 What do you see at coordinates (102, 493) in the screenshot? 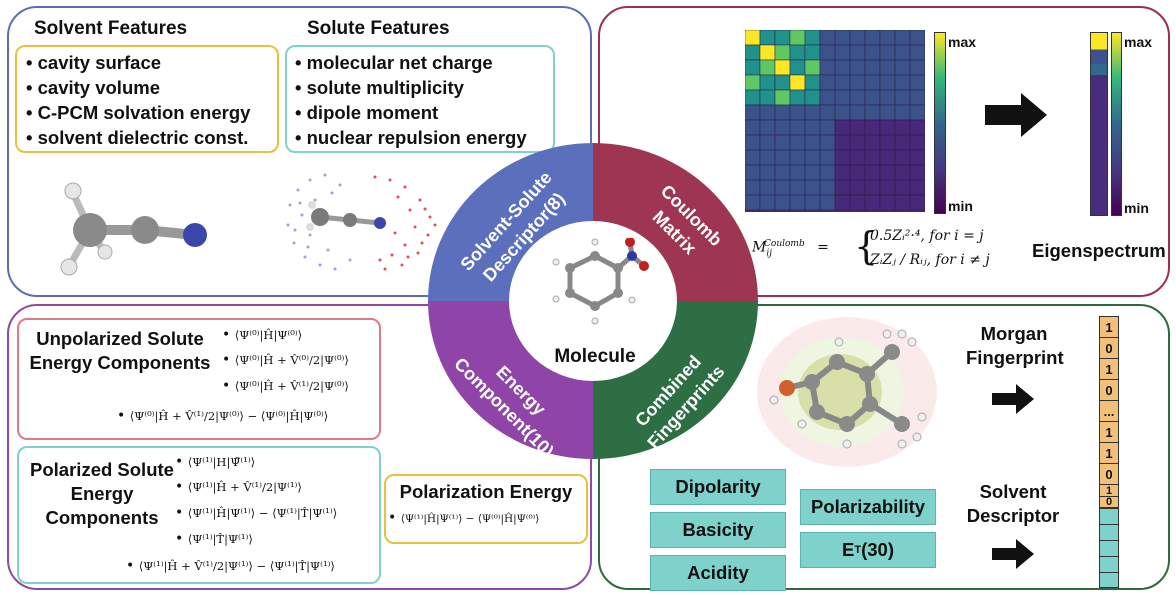
I see `polarized-title: Polarized Solute Energy Components` at bounding box center [102, 493].